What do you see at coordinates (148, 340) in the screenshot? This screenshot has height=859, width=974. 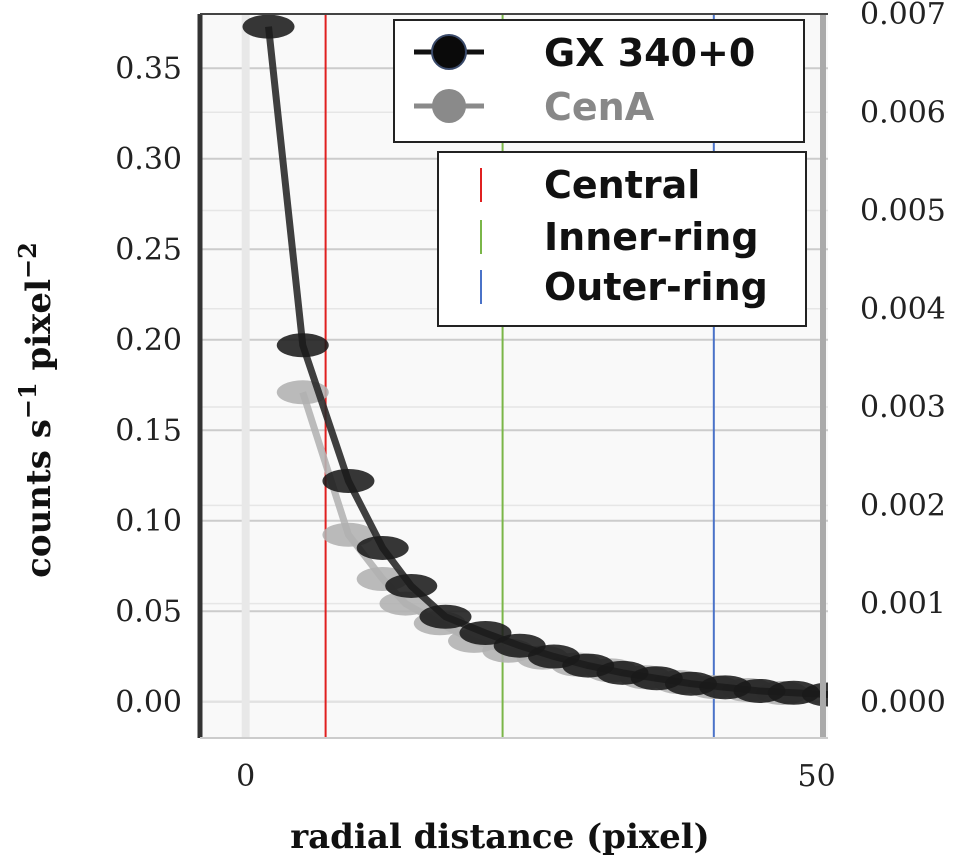 I see `y-tick-label-4: 0.20` at bounding box center [148, 340].